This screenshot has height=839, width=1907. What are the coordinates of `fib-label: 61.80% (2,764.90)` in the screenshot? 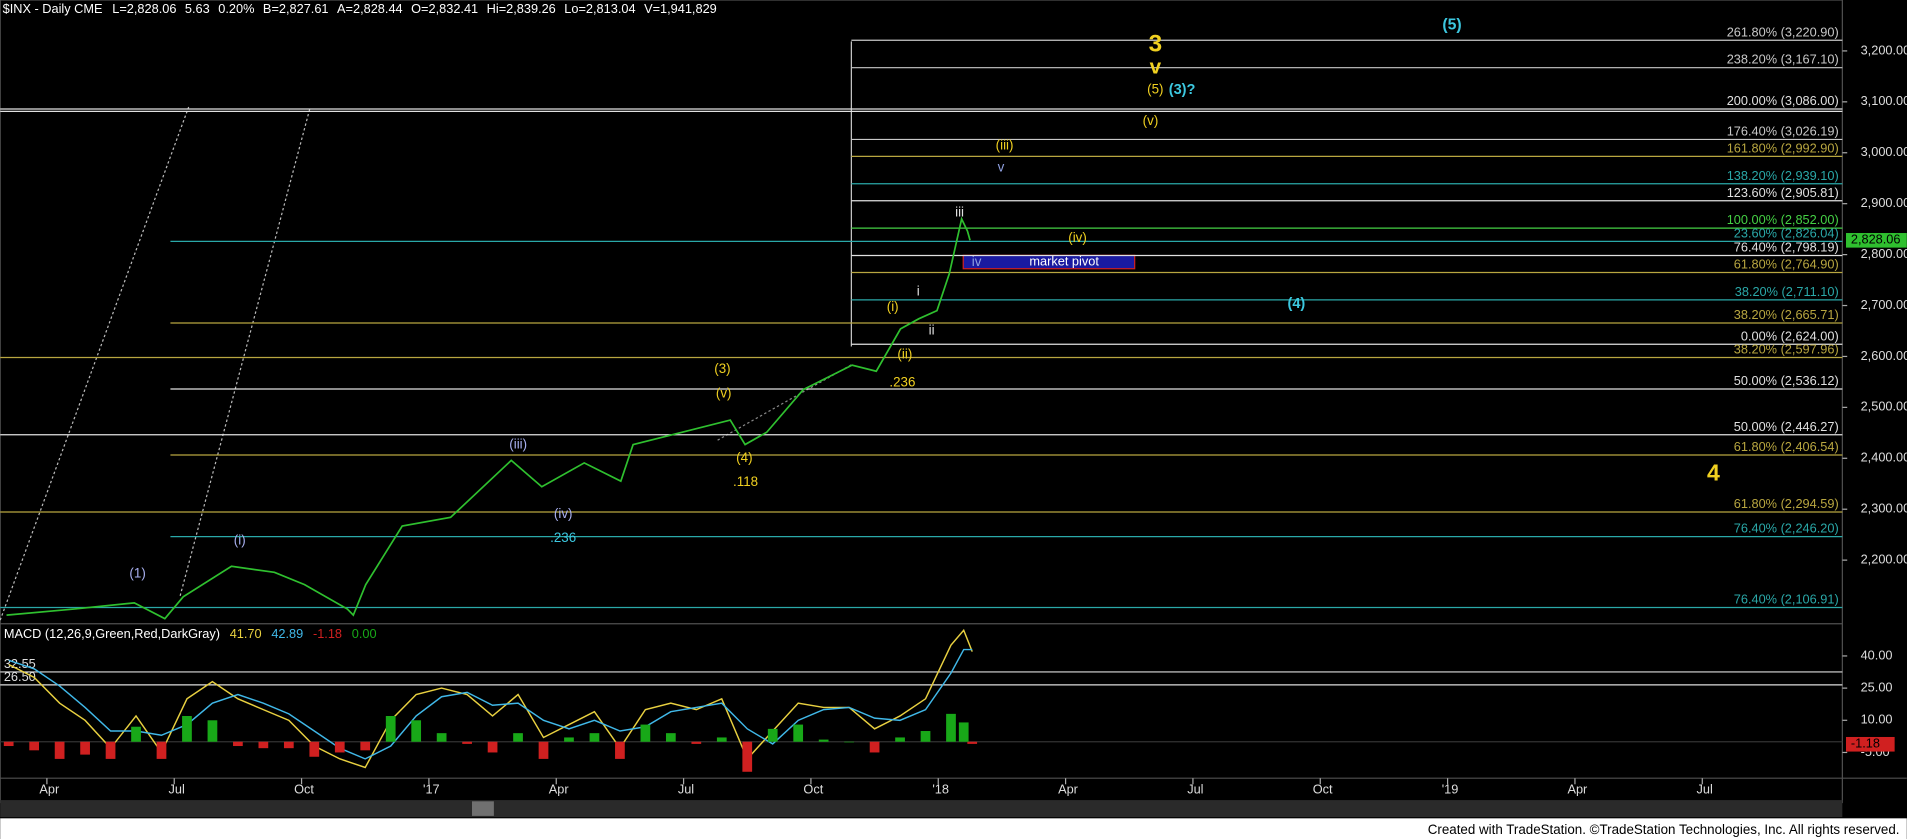 It's located at (1786, 264).